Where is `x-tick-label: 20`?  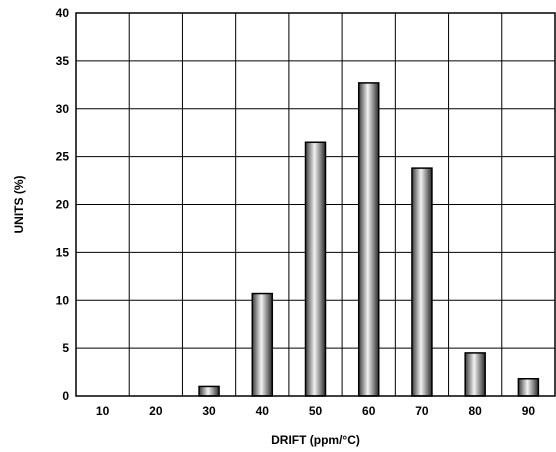 x-tick-label: 20 is located at coordinates (156, 411).